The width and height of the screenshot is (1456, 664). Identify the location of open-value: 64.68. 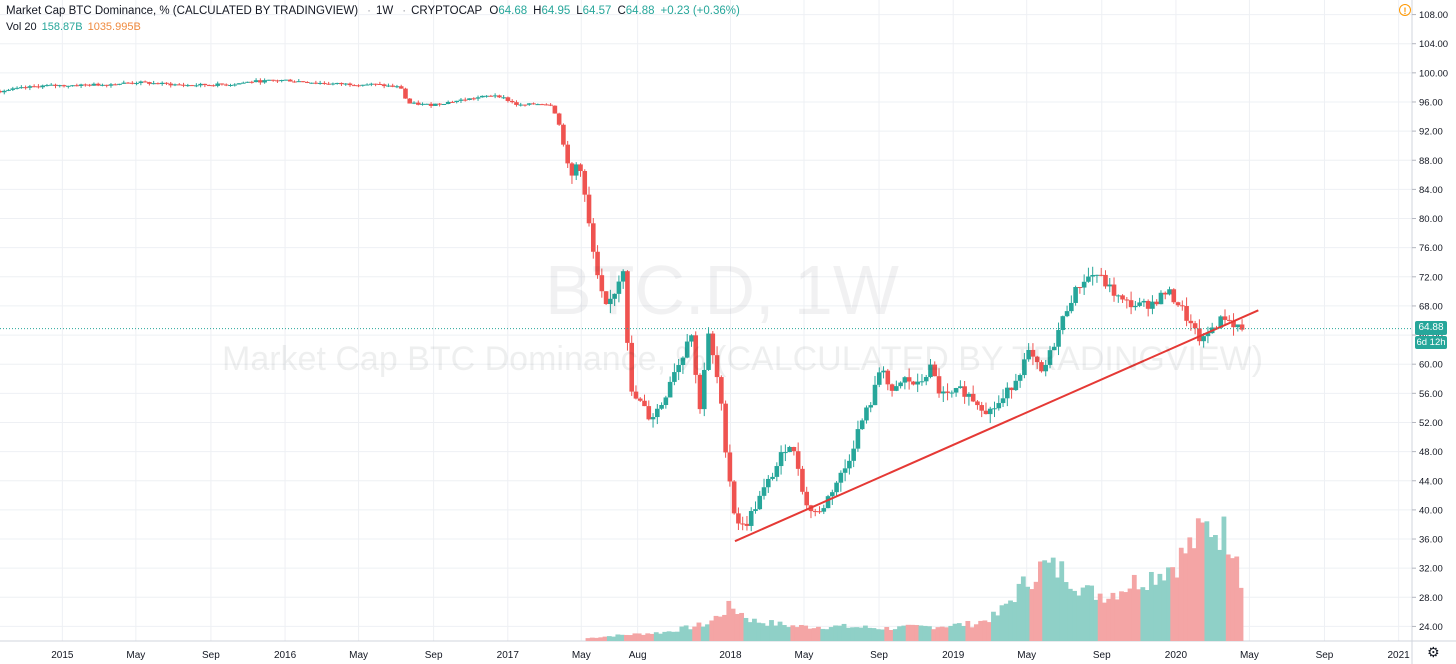
(513, 11).